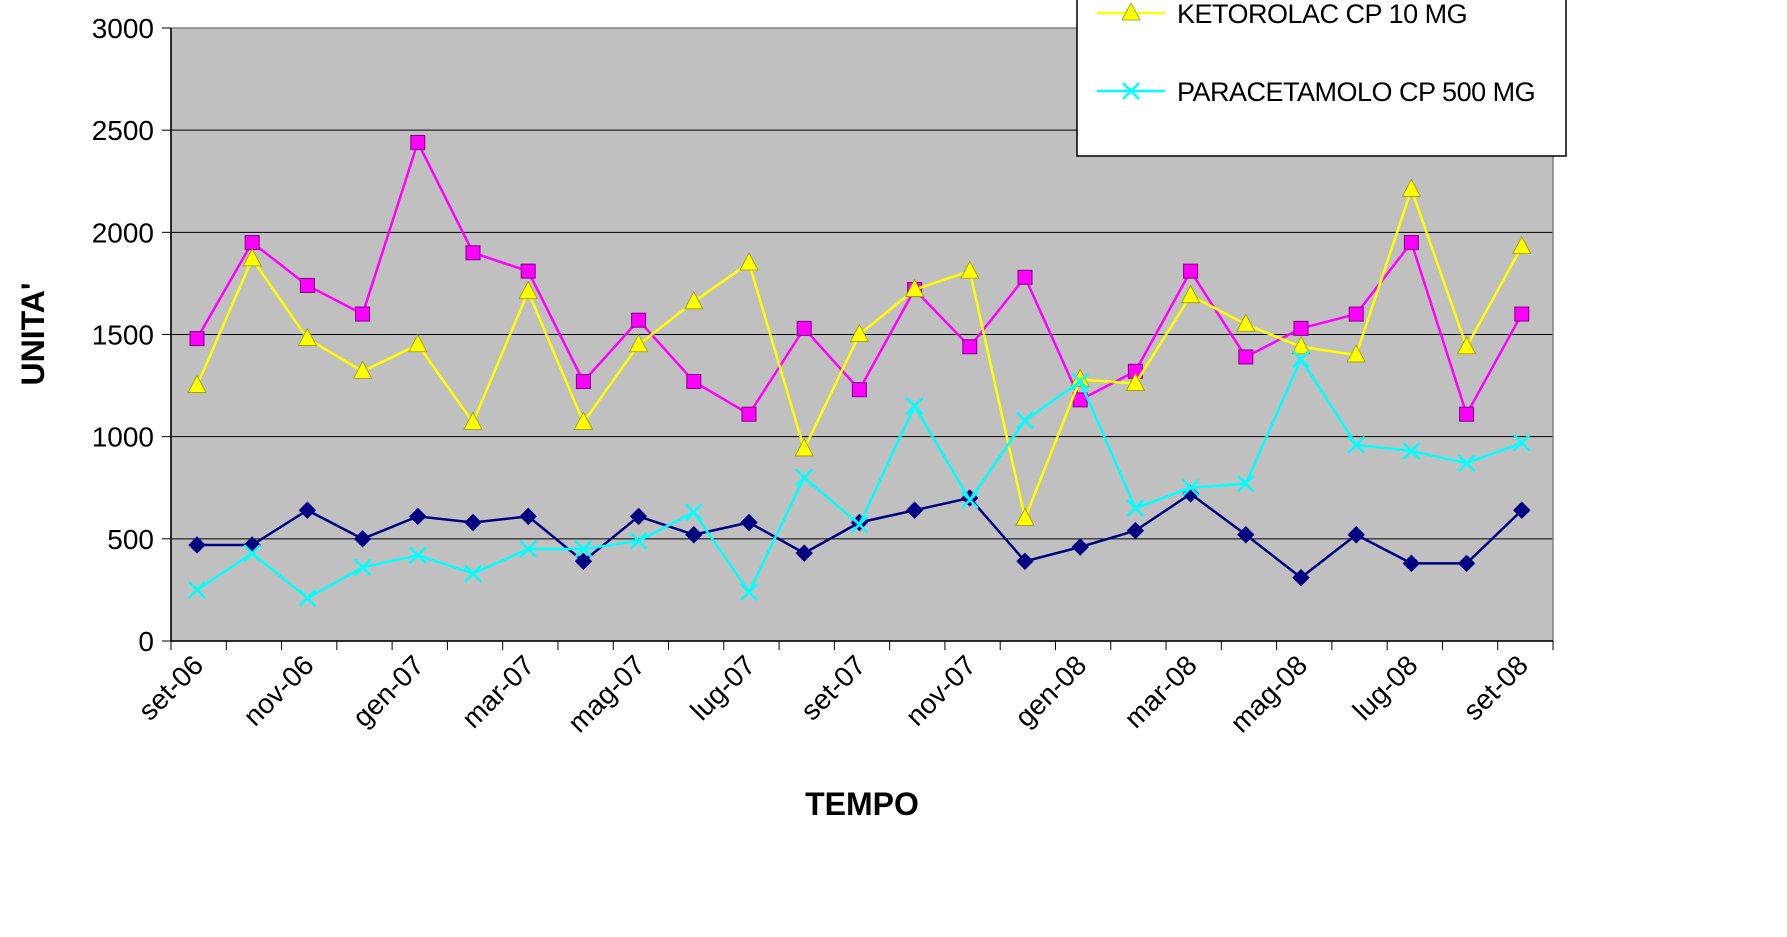  Describe the element at coordinates (1385, 687) in the screenshot. I see `x-tick-label: lug-08` at that location.